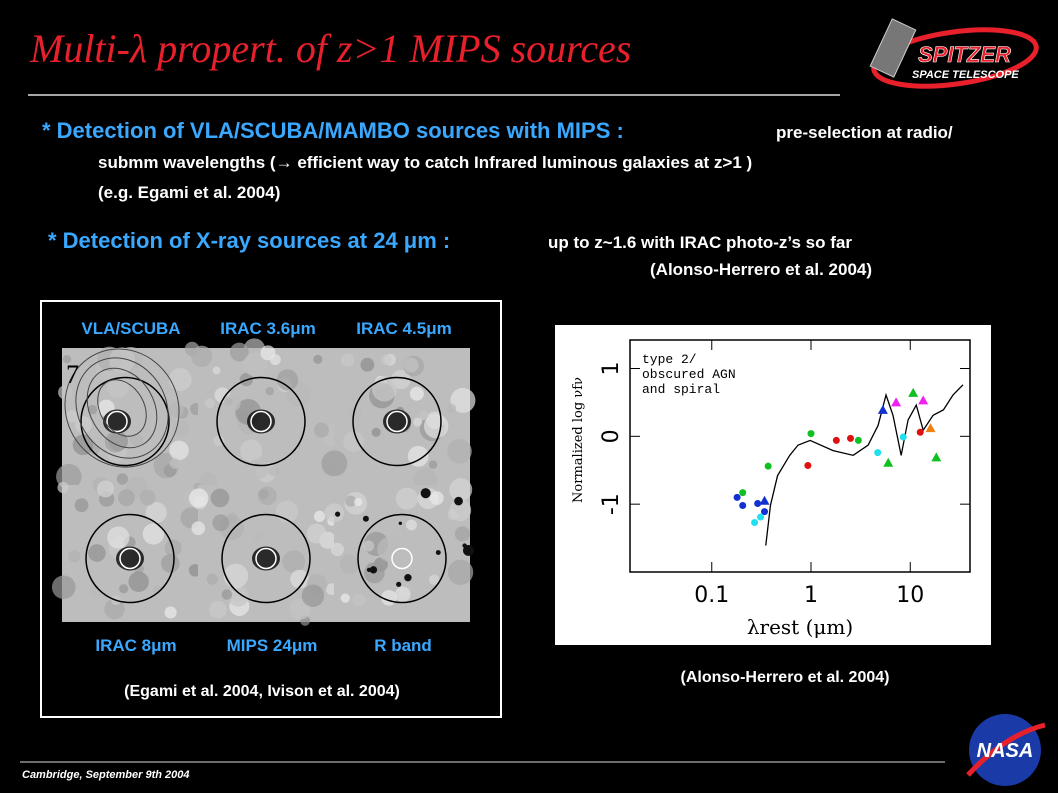  I want to click on bullet-lead: * Detection of X-ray sources at 24 μm :, so click(249, 240).